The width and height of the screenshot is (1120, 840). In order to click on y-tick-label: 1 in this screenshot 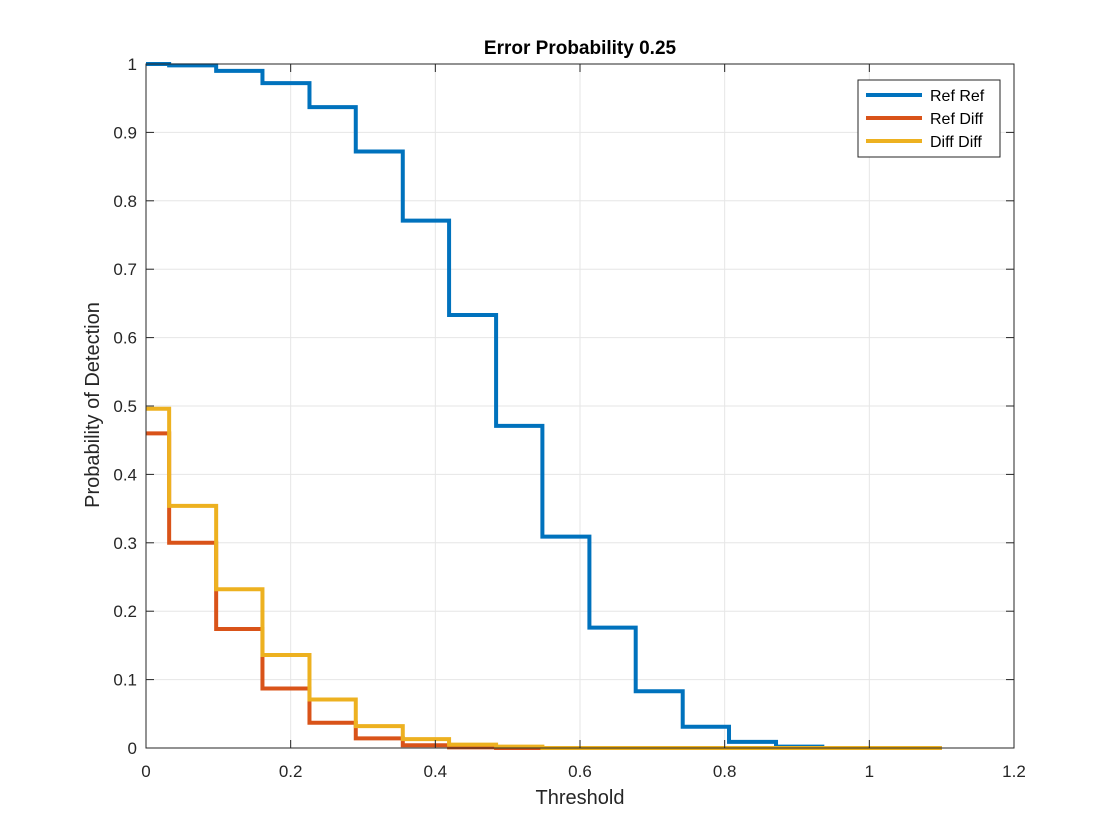, I will do `click(132, 64)`.